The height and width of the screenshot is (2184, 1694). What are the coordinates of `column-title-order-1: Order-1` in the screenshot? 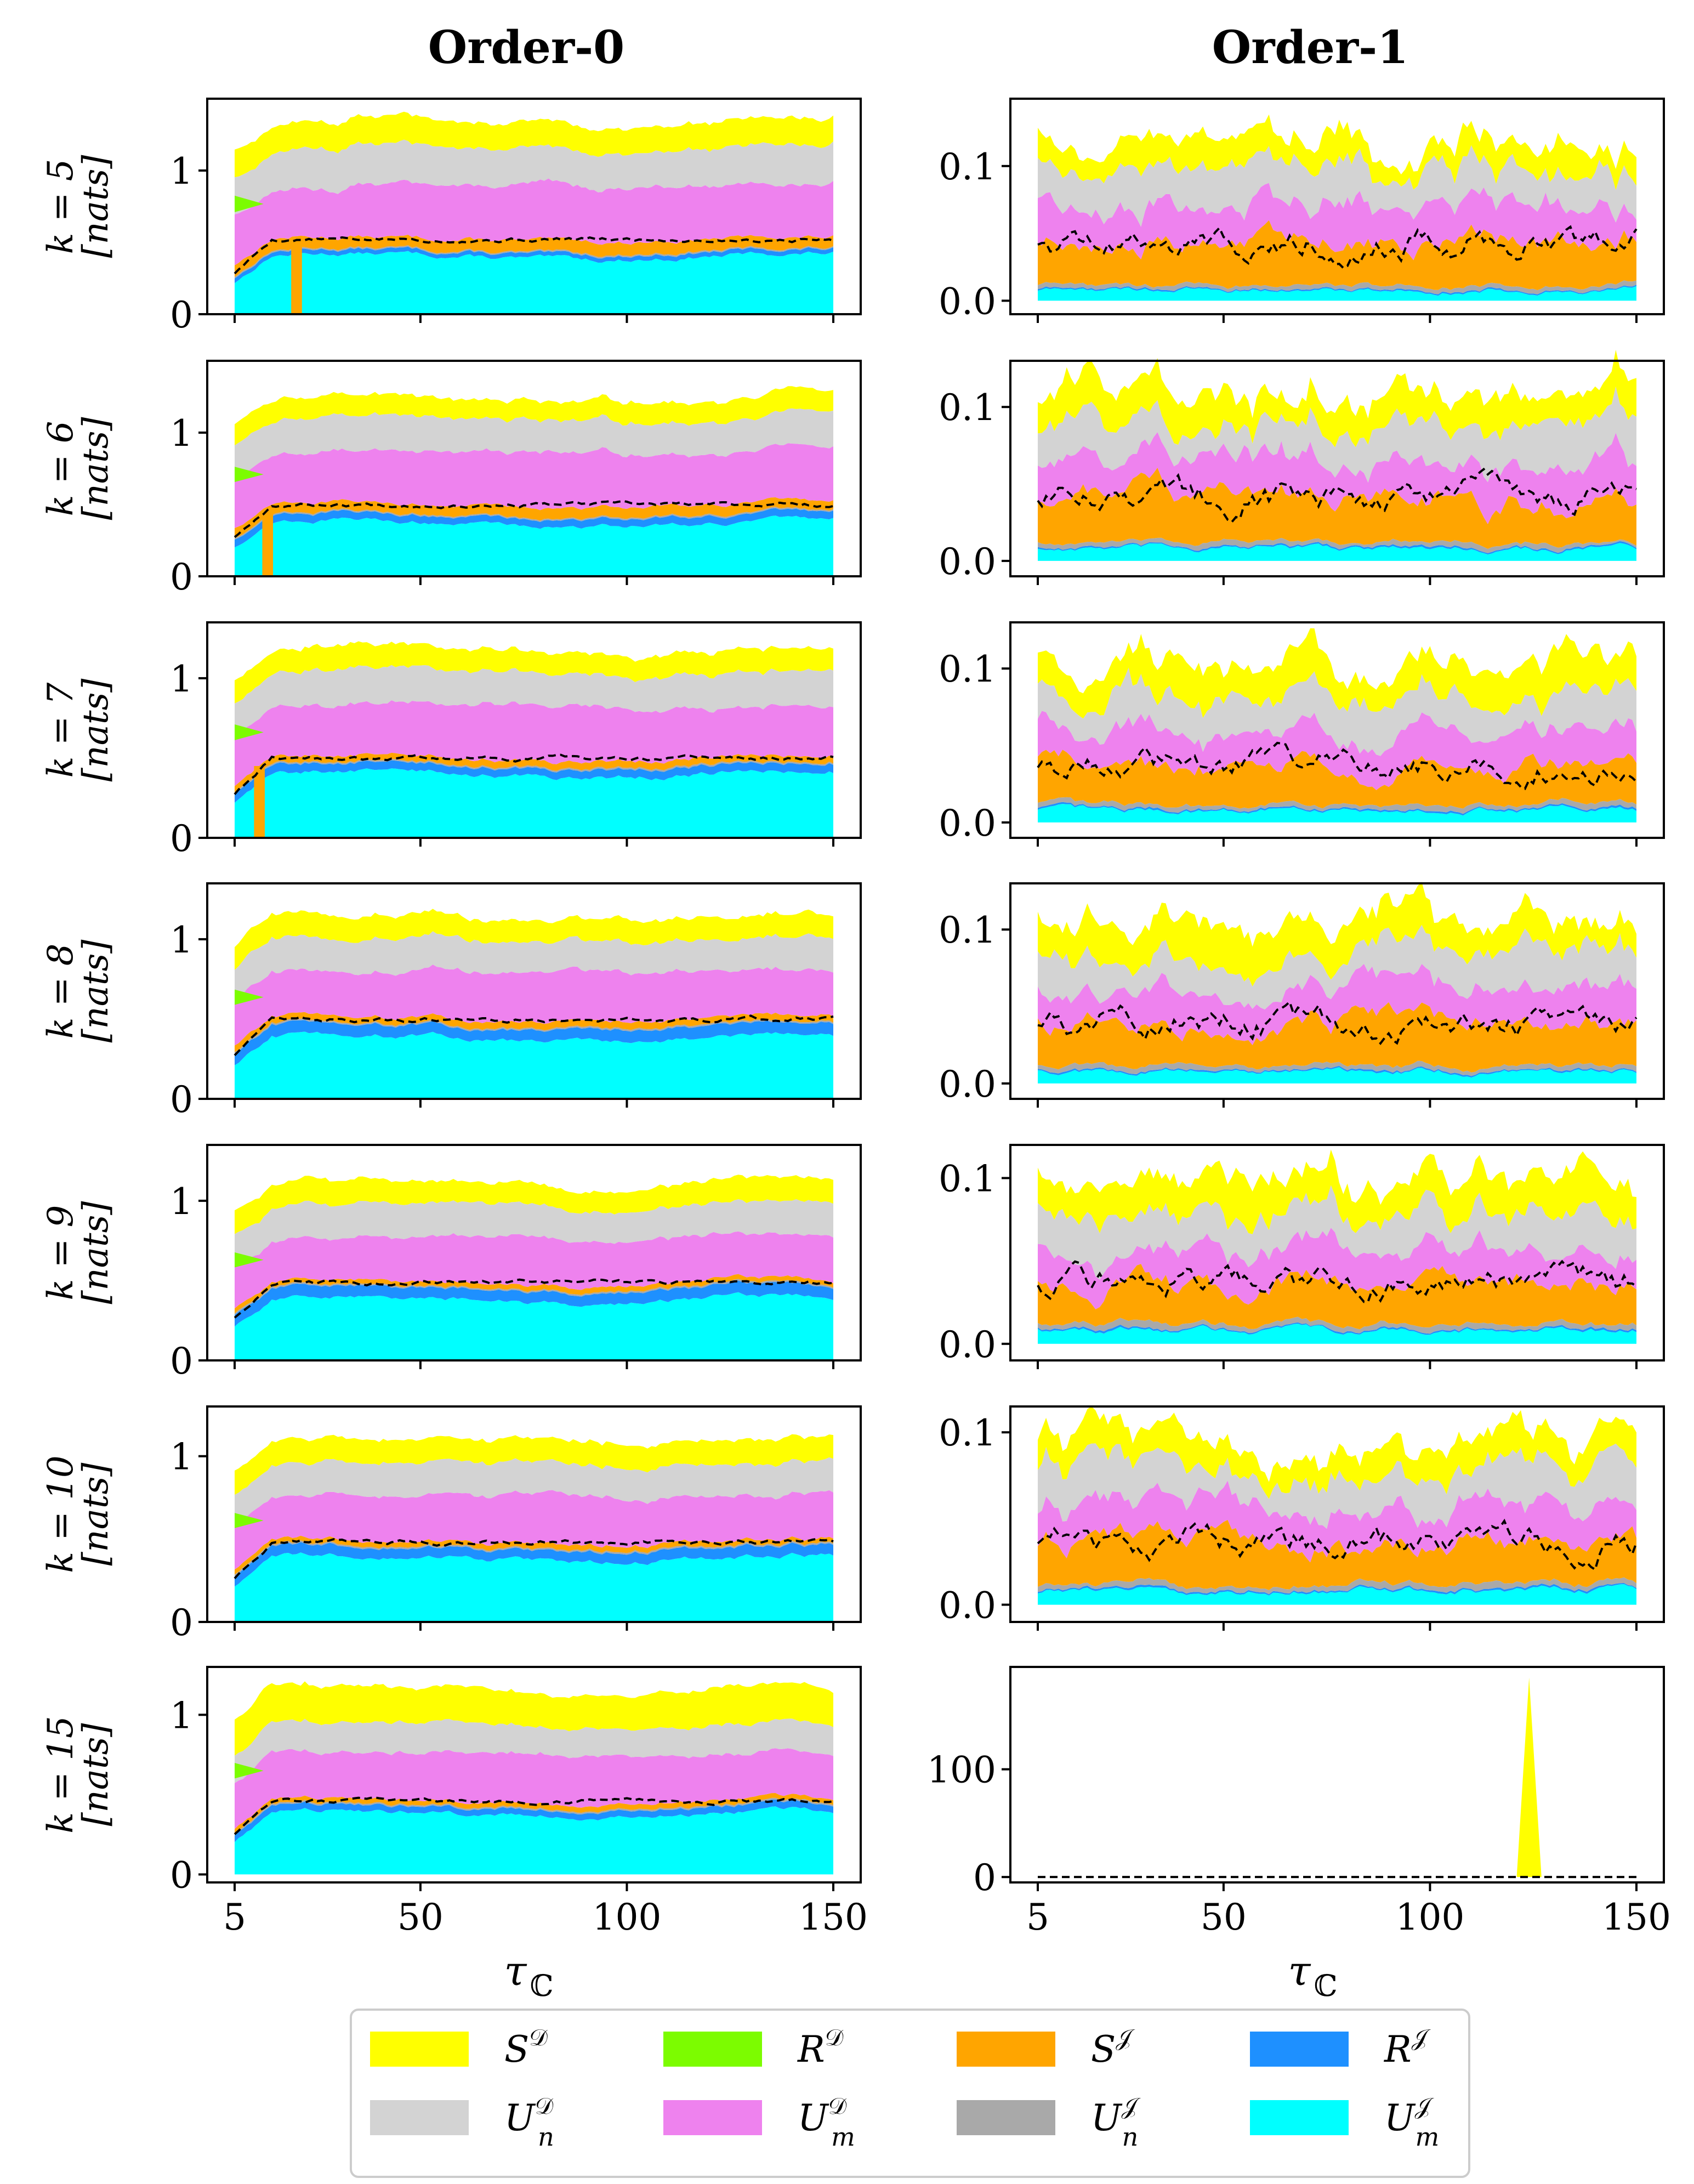 It's located at (1310, 48).